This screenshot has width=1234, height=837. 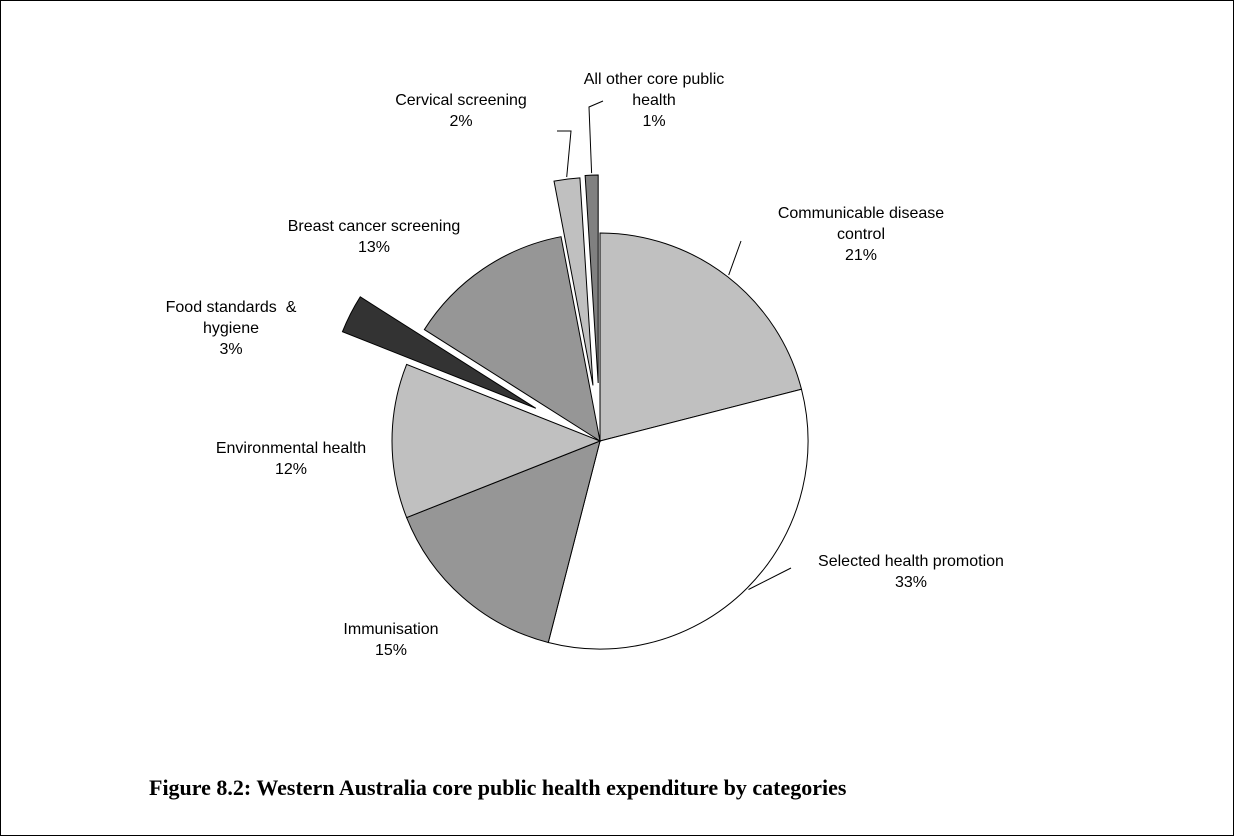 I want to click on pie-slice-breast-cancer-screening, so click(x=512, y=339).